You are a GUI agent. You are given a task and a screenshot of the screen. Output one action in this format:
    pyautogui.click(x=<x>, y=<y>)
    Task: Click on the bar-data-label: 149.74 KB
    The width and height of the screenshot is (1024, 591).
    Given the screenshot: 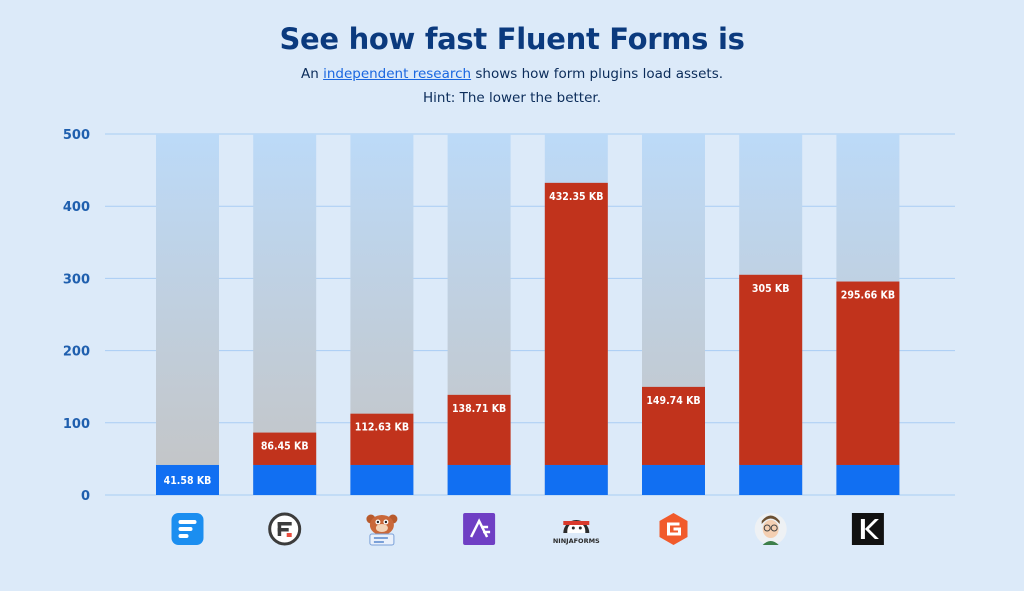 What is the action you would take?
    pyautogui.click(x=673, y=401)
    